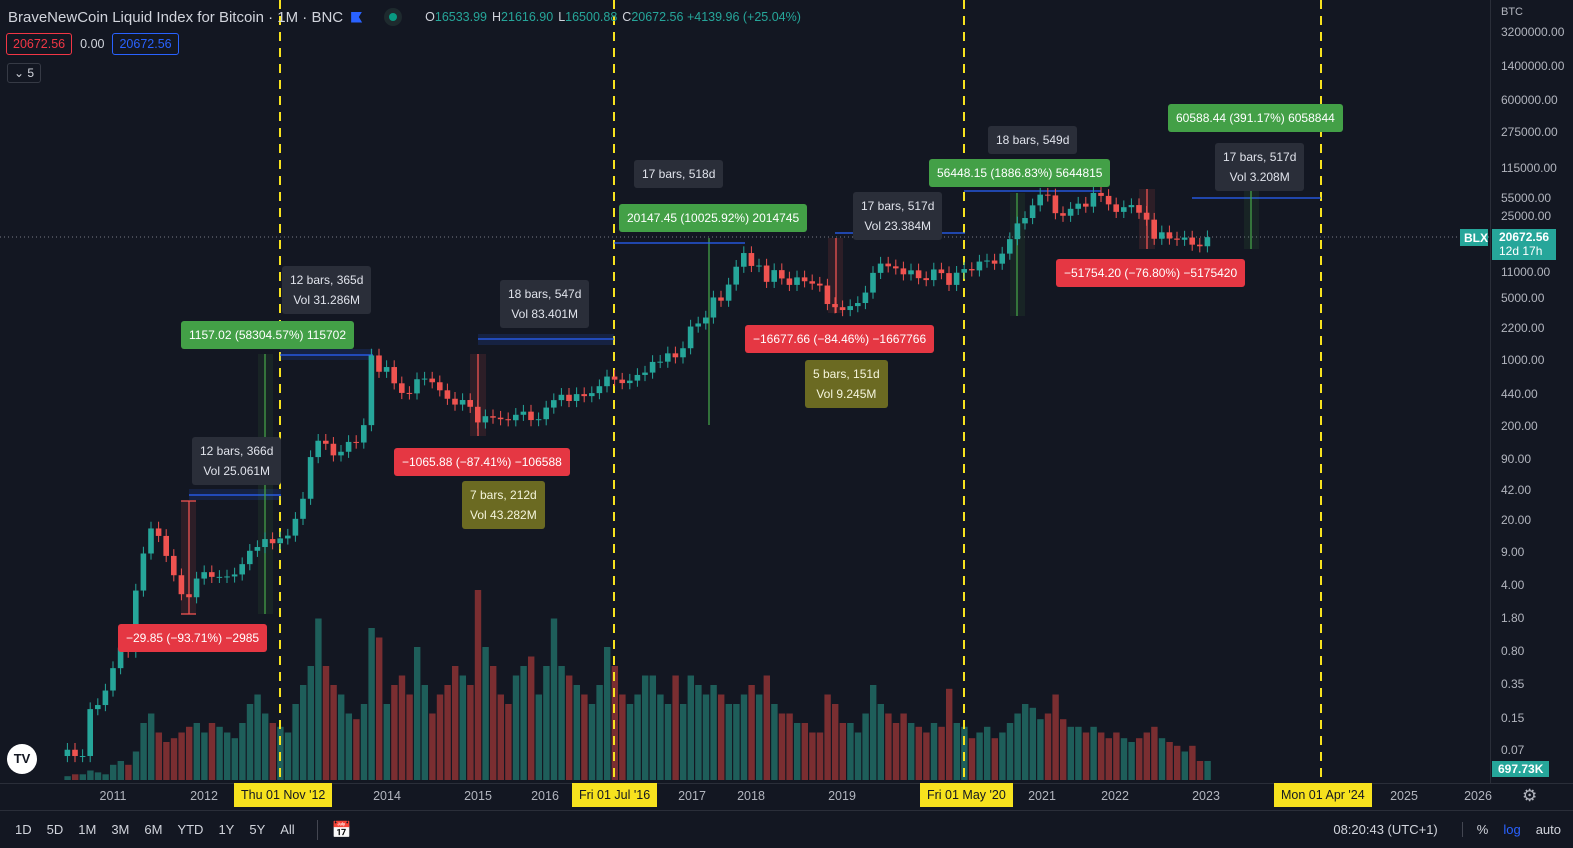 The height and width of the screenshot is (848, 1573). What do you see at coordinates (1533, 66) in the screenshot?
I see `price-tick: 1400000.00` at bounding box center [1533, 66].